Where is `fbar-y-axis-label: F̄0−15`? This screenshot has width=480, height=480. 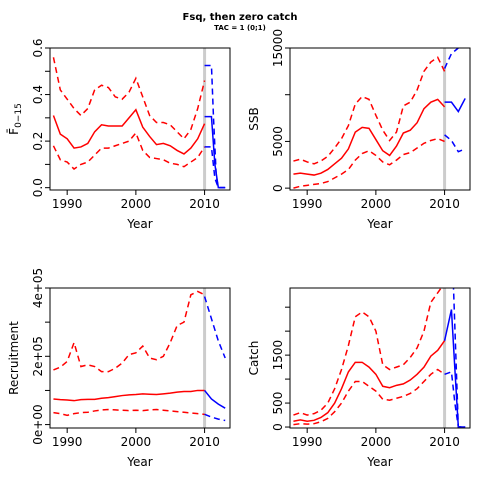
fbar-y-axis-label: F̄0−15 is located at coordinates (15, 119).